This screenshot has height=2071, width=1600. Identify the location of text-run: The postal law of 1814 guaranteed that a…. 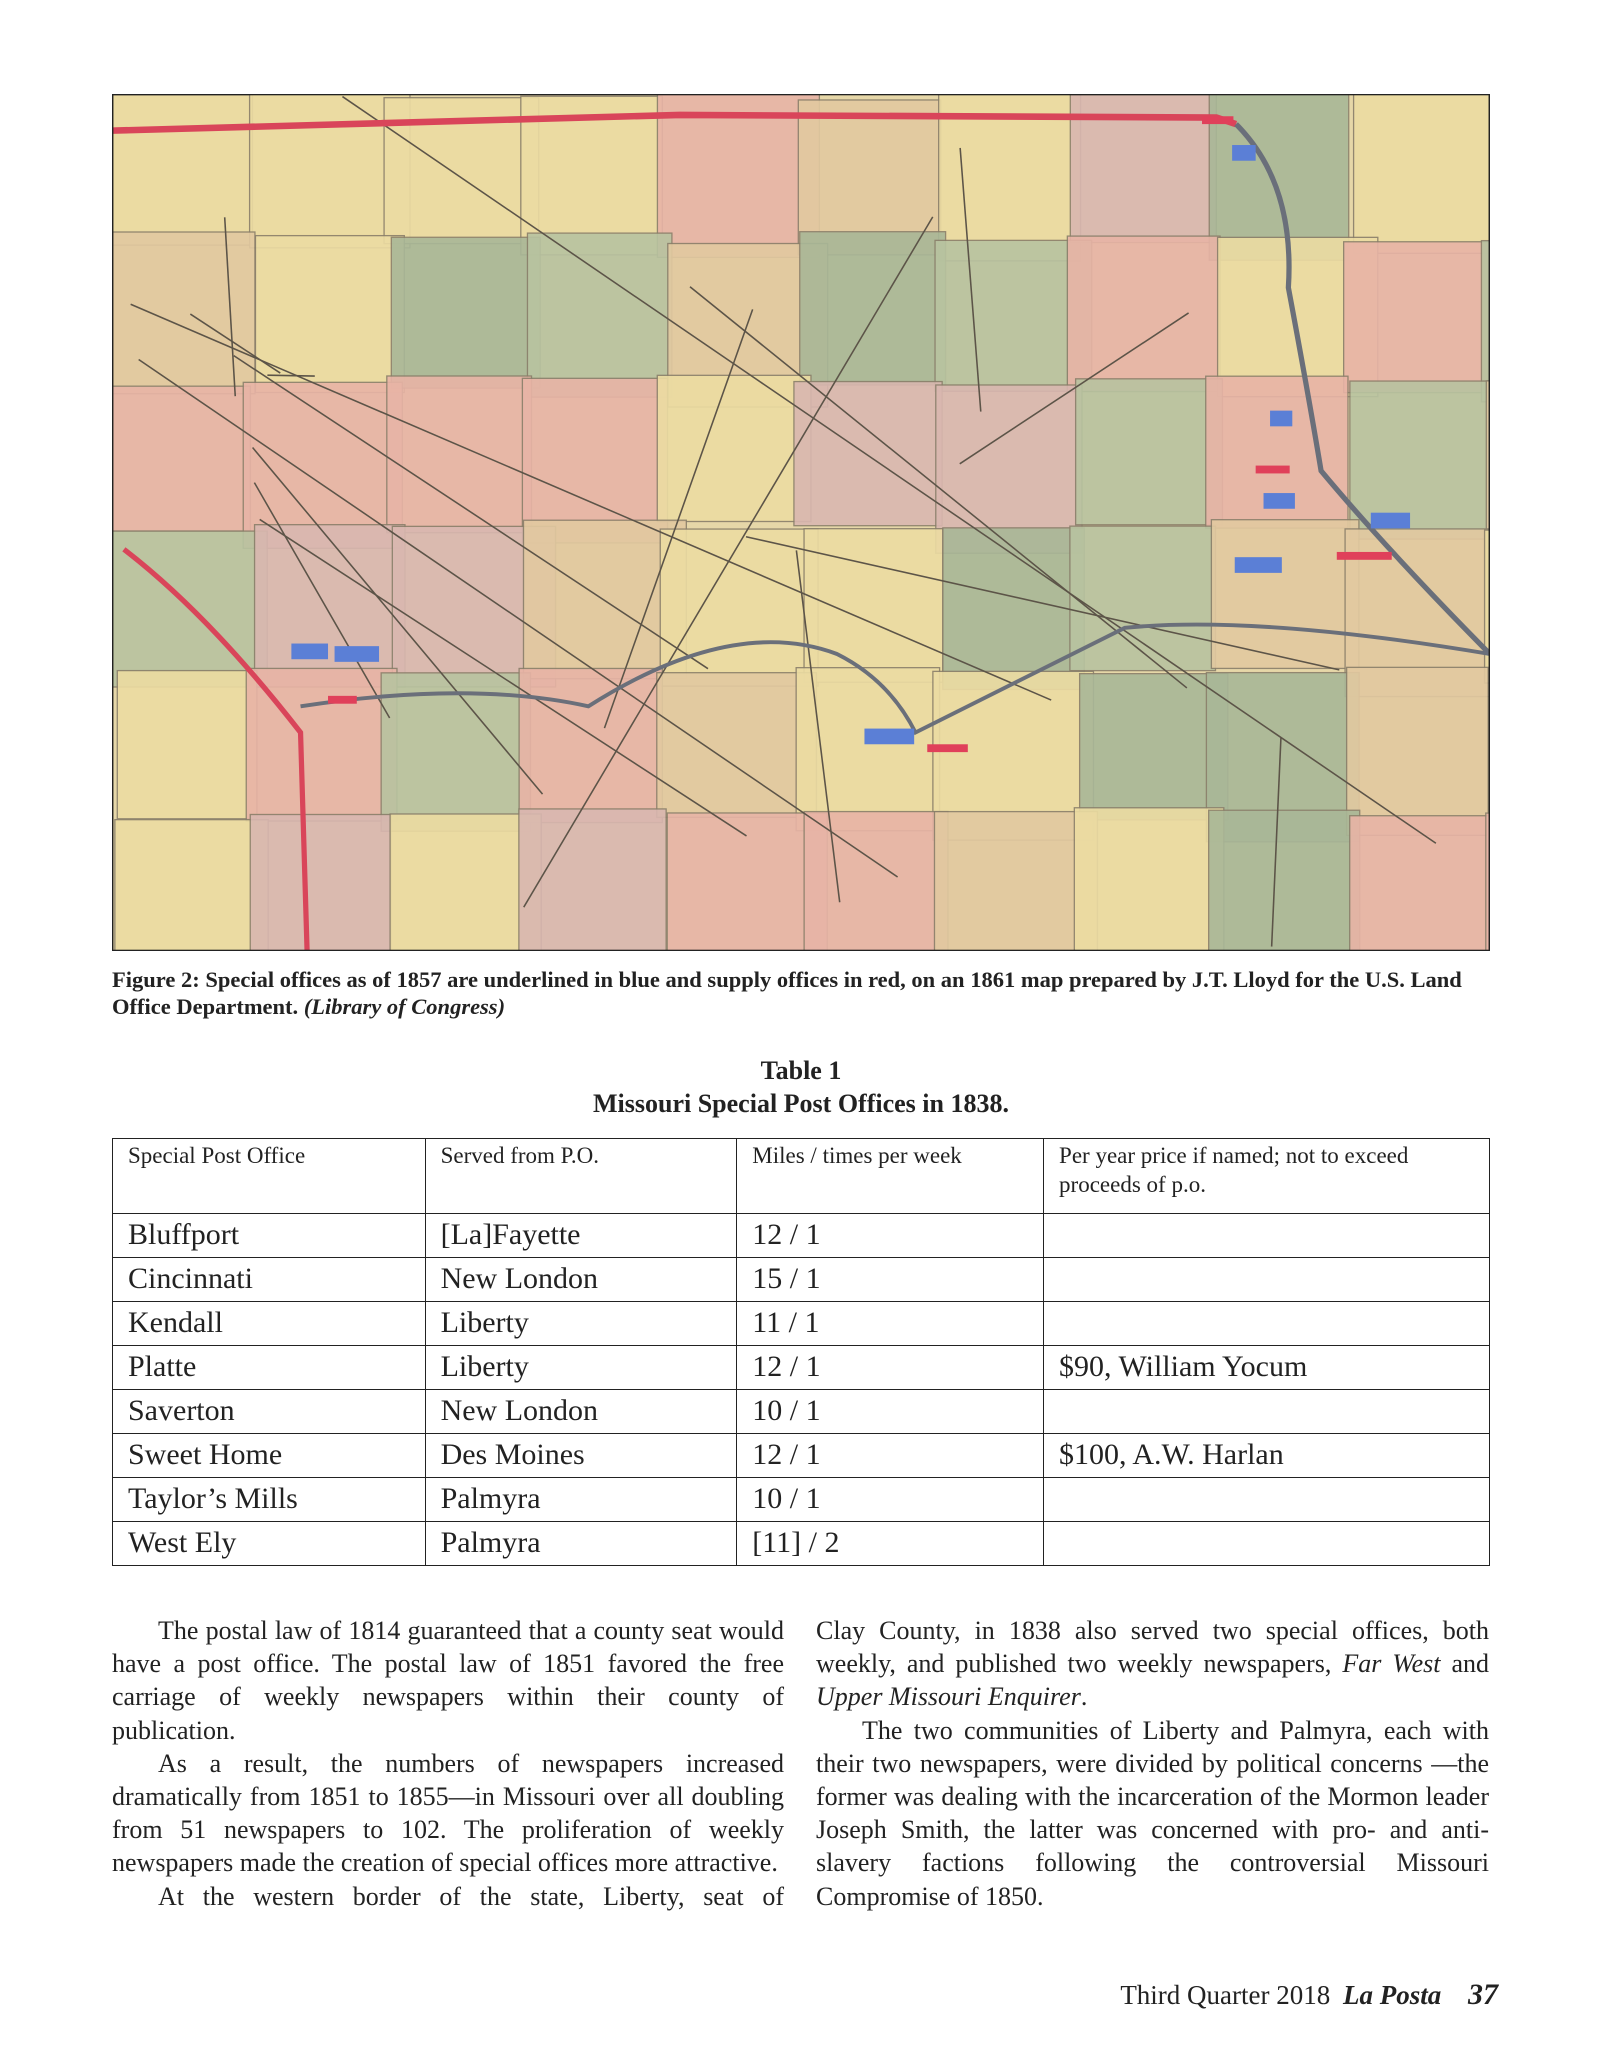
(448, 1680).